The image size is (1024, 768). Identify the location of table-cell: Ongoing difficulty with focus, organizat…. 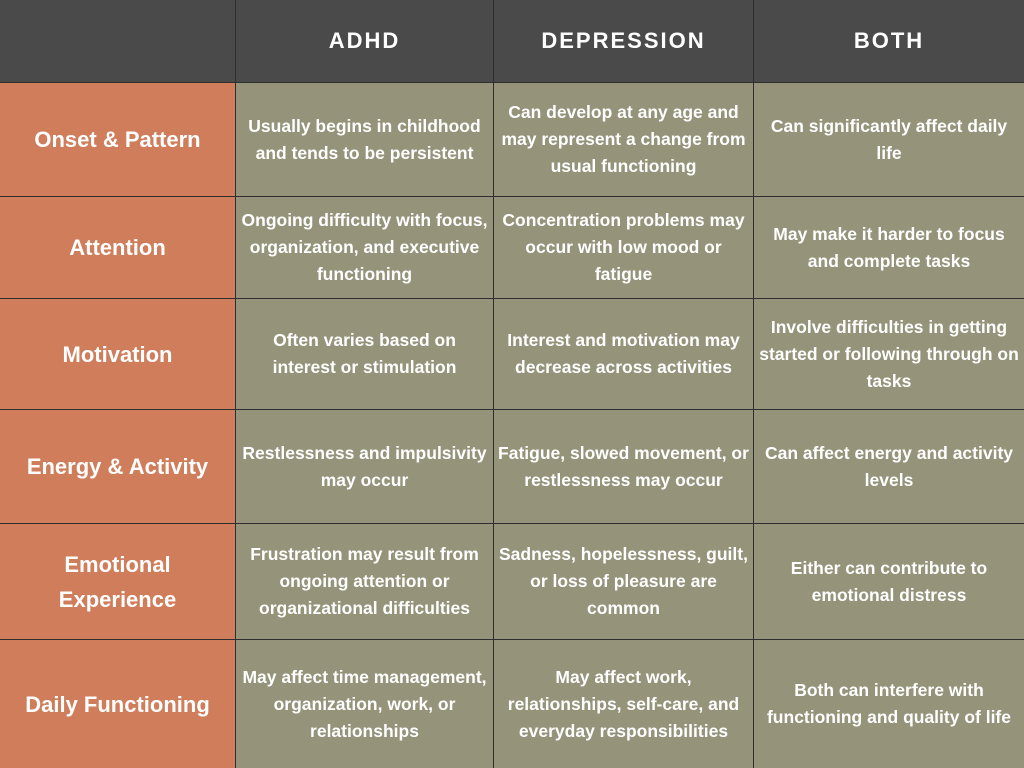
(365, 248).